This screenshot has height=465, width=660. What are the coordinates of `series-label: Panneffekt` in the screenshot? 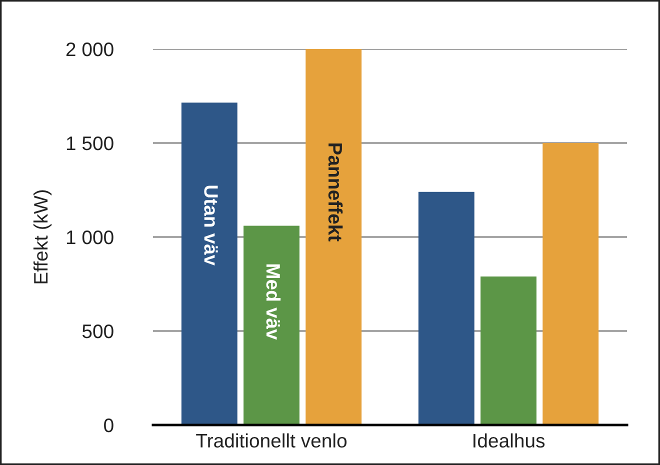 It's located at (335, 192).